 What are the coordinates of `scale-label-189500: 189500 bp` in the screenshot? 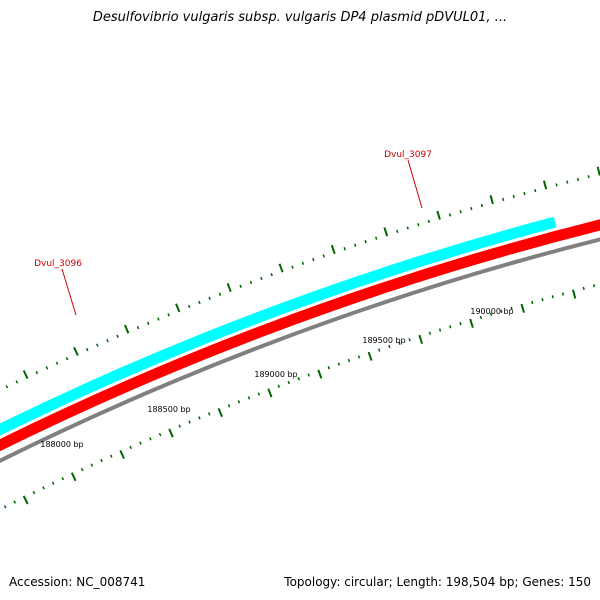 It's located at (383, 340).